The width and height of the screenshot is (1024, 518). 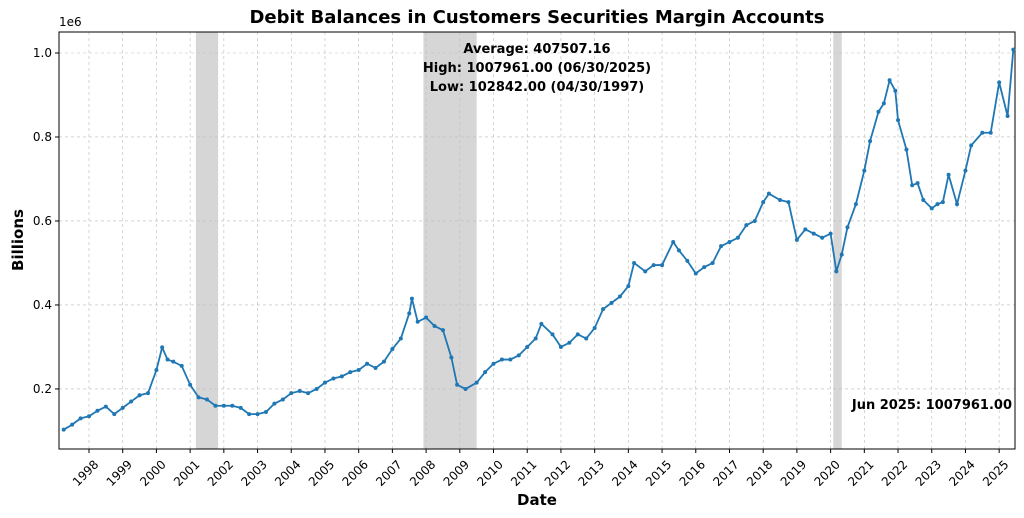 What do you see at coordinates (826, 472) in the screenshot?
I see `x-tick-label: 2020` at bounding box center [826, 472].